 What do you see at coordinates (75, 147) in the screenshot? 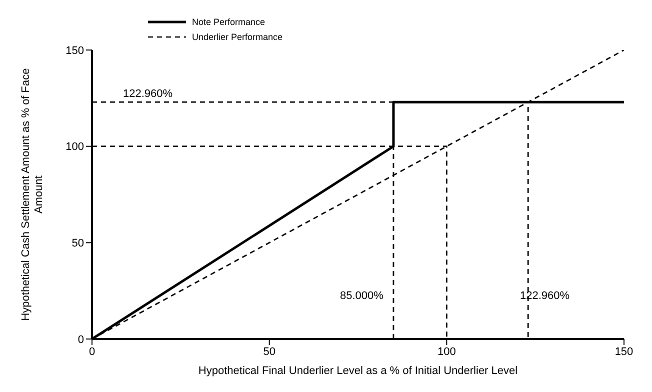
I see `y-tick-label: 100` at bounding box center [75, 147].